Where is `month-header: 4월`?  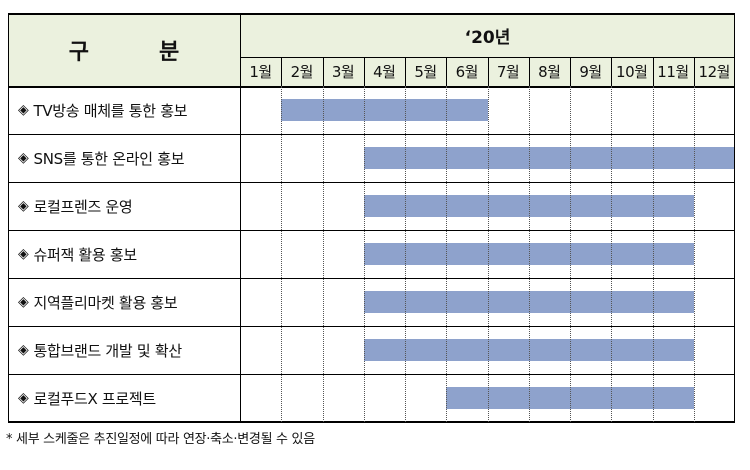
month-header: 4월 is located at coordinates (384, 72).